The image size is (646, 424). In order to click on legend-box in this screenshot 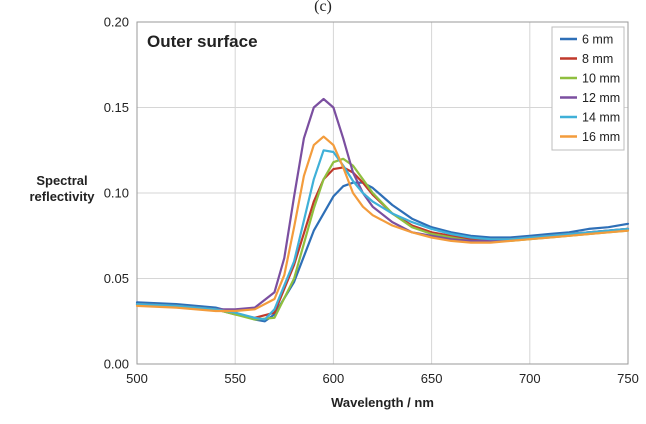, I will do `click(588, 88)`.